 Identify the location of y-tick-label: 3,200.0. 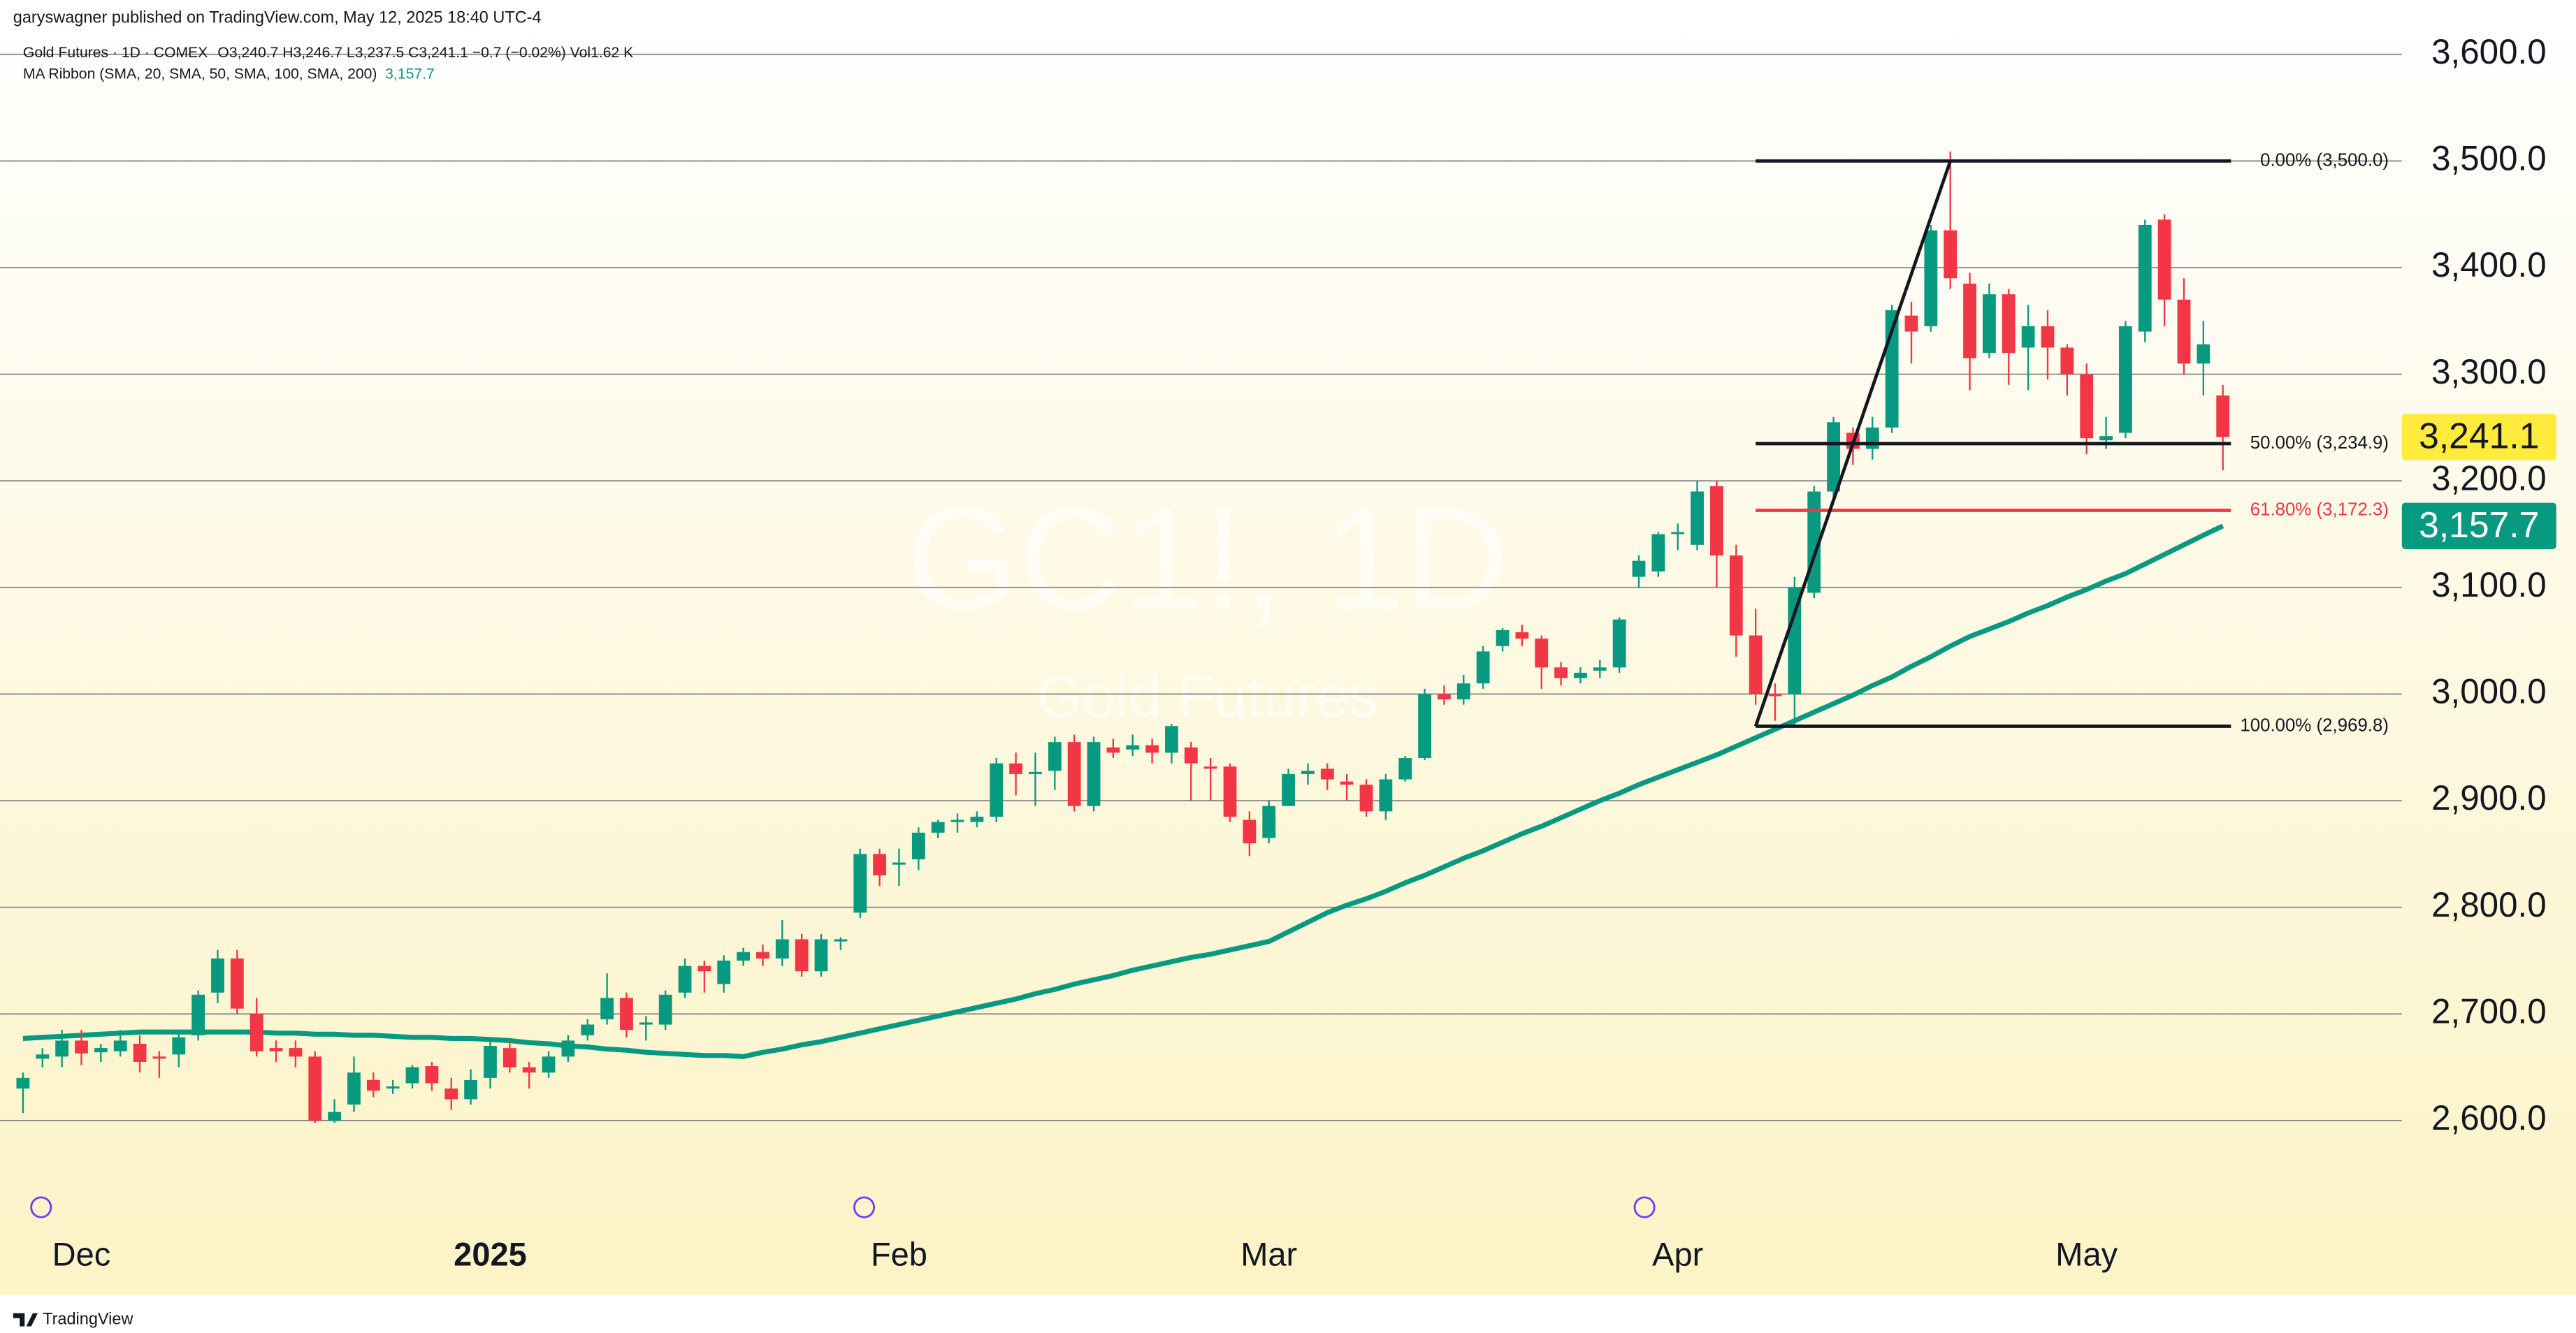
(2489, 478).